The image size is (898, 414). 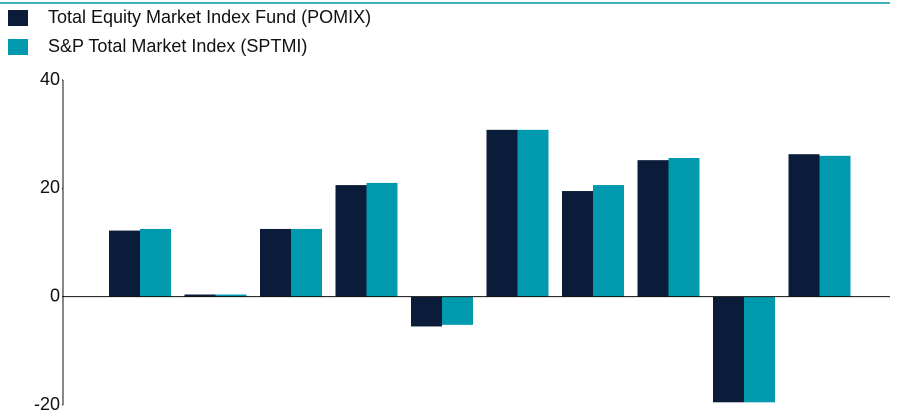 I want to click on legend-label: S&P Total Market Index (SPTMI), so click(x=177, y=46).